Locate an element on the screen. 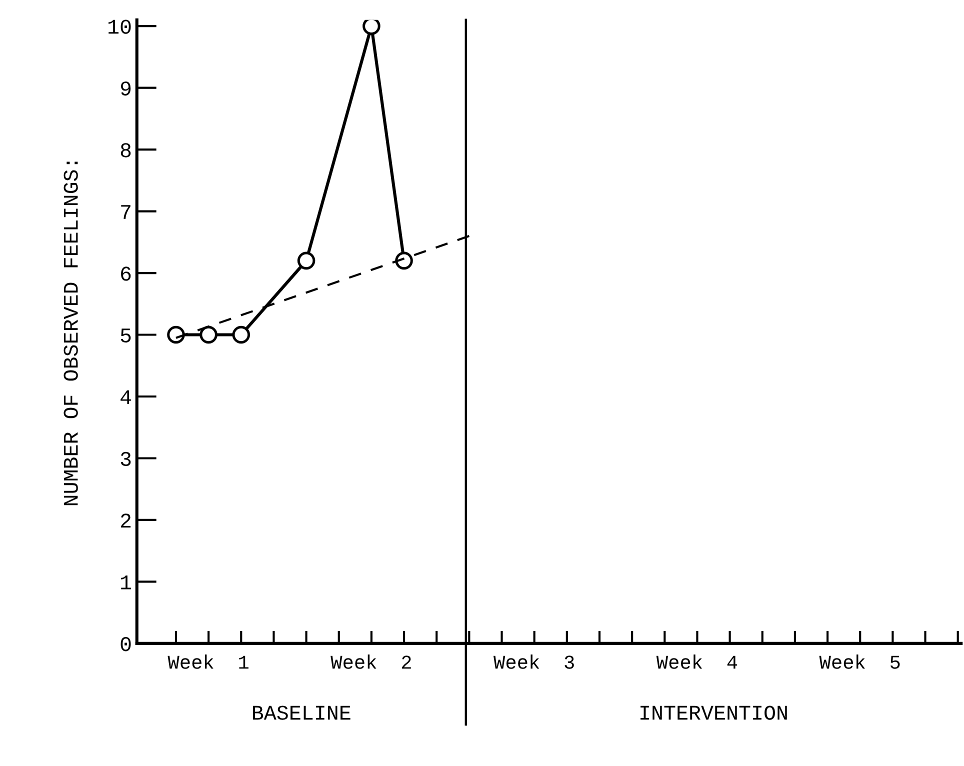 The width and height of the screenshot is (964, 766). y-tick-label: 8 is located at coordinates (125, 150).